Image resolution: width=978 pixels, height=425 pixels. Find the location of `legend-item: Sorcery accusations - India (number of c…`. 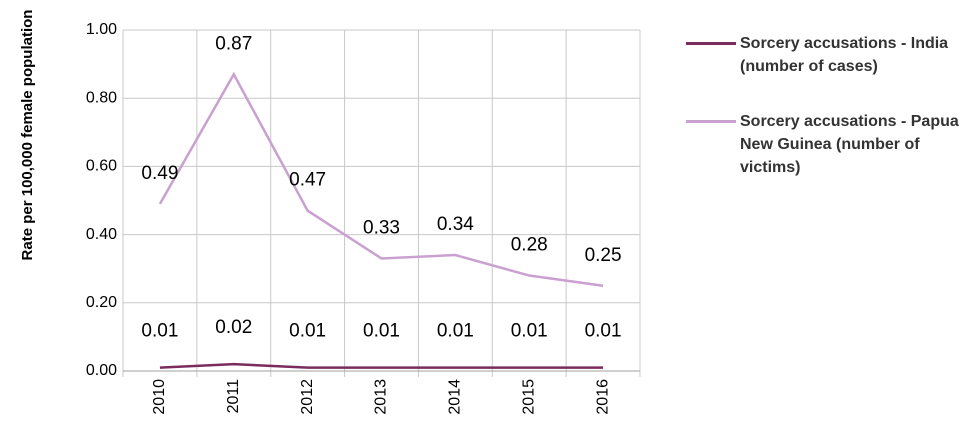

legend-item: Sorcery accusations - India (number of c… is located at coordinates (831, 55).